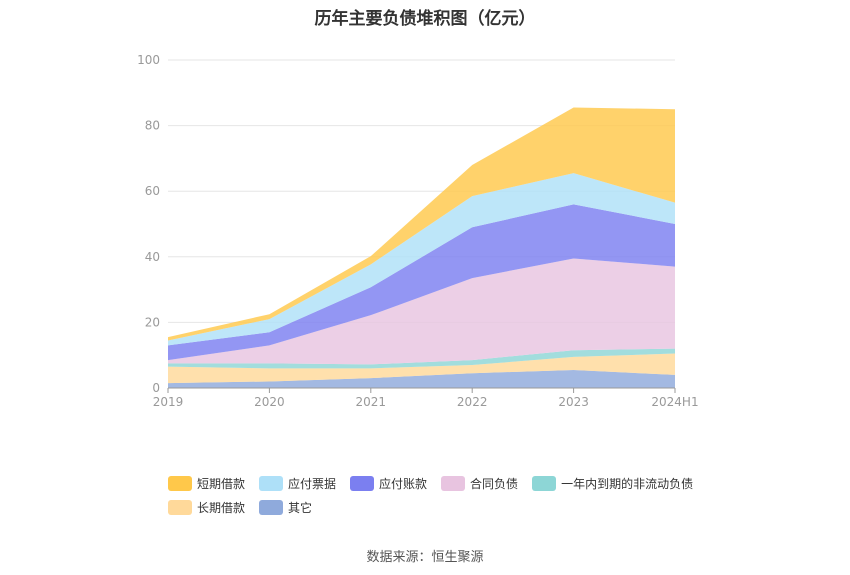 The height and width of the screenshot is (575, 850). I want to click on x-tick-label: 2022, so click(472, 402).